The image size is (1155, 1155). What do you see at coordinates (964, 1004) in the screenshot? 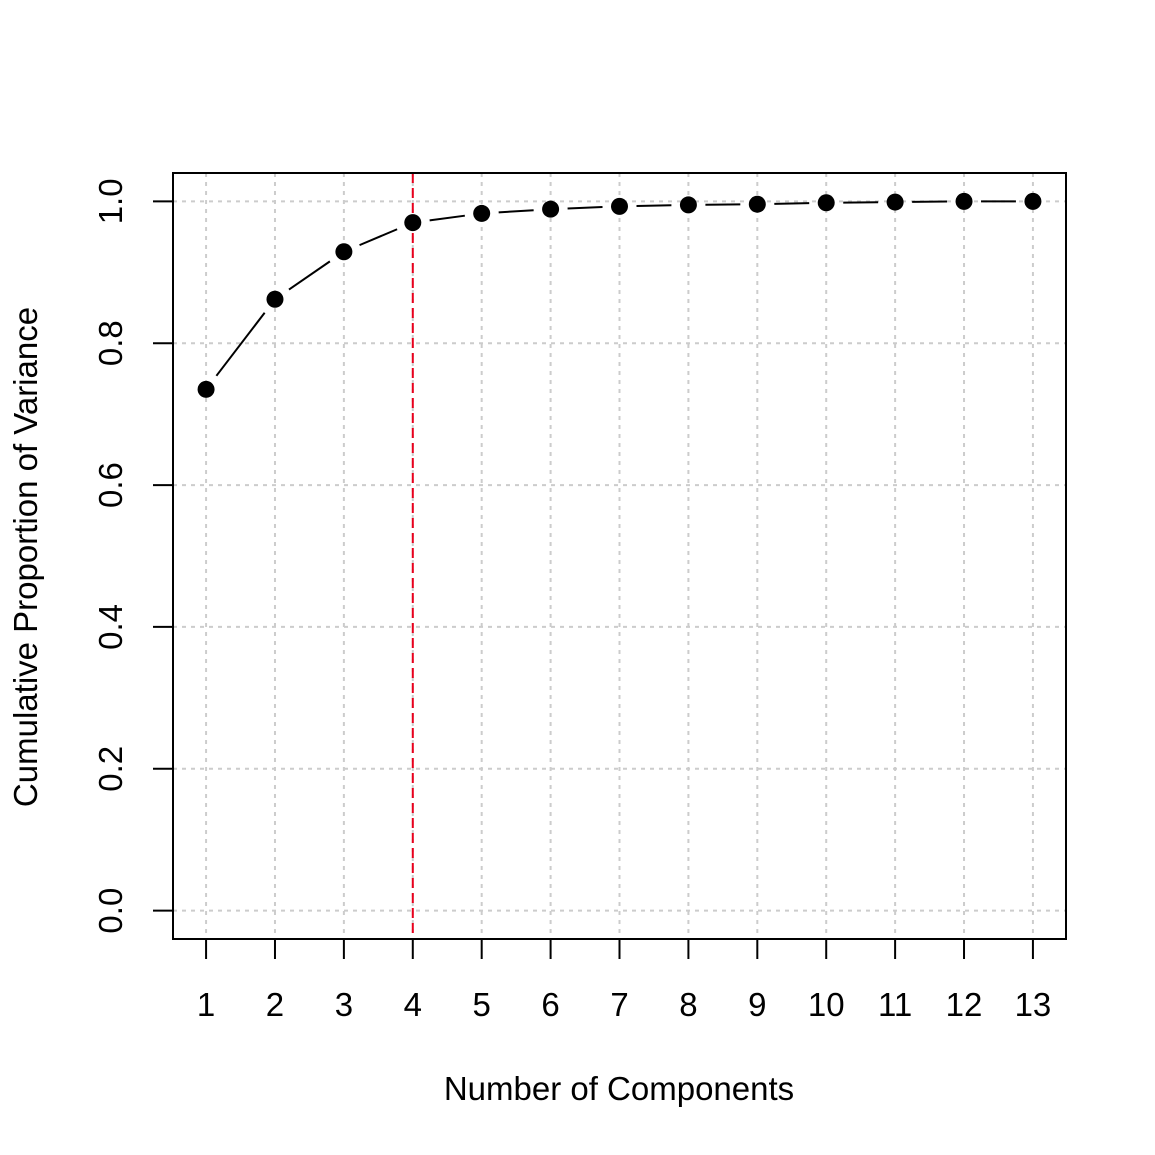
I see `x-tick-label-12: 12` at bounding box center [964, 1004].